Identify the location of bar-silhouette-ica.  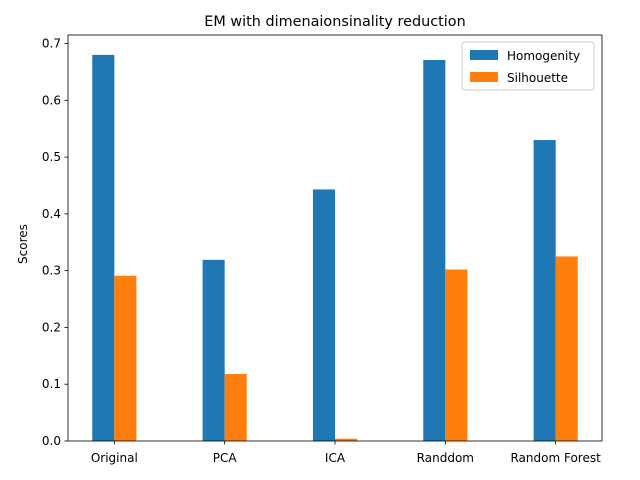
(346, 439).